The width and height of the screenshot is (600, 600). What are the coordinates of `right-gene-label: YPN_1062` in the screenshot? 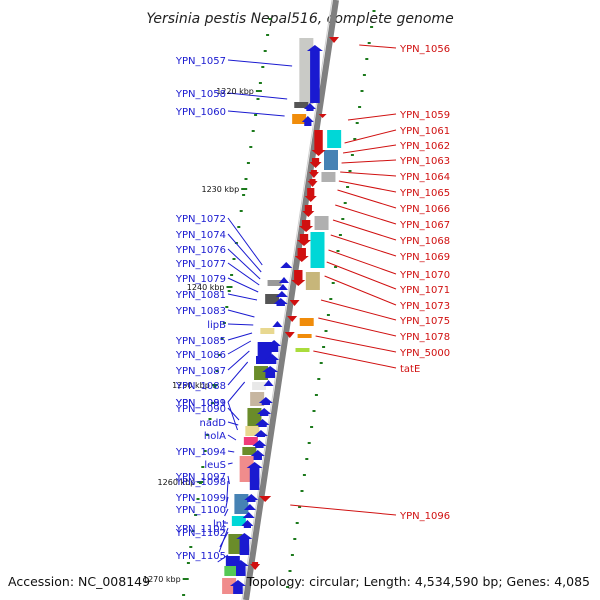 It's located at (424, 146).